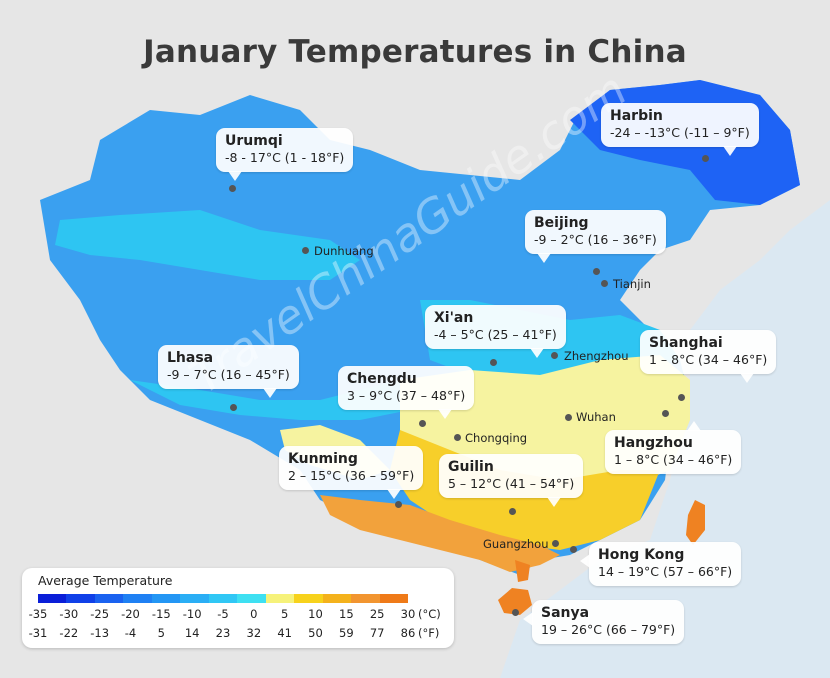 The height and width of the screenshot is (678, 830). Describe the element at coordinates (596, 271) in the screenshot. I see `beijing-dot` at that location.